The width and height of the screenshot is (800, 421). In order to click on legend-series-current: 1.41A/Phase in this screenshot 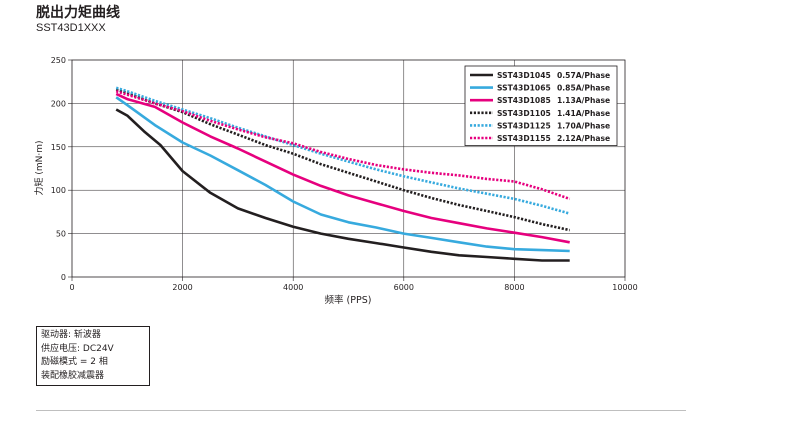, I will do `click(583, 113)`.